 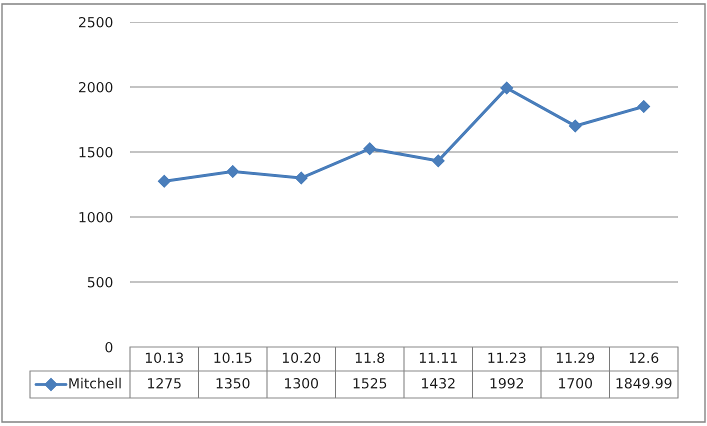 What do you see at coordinates (164, 383) in the screenshot?
I see `data-label: 1275` at bounding box center [164, 383].